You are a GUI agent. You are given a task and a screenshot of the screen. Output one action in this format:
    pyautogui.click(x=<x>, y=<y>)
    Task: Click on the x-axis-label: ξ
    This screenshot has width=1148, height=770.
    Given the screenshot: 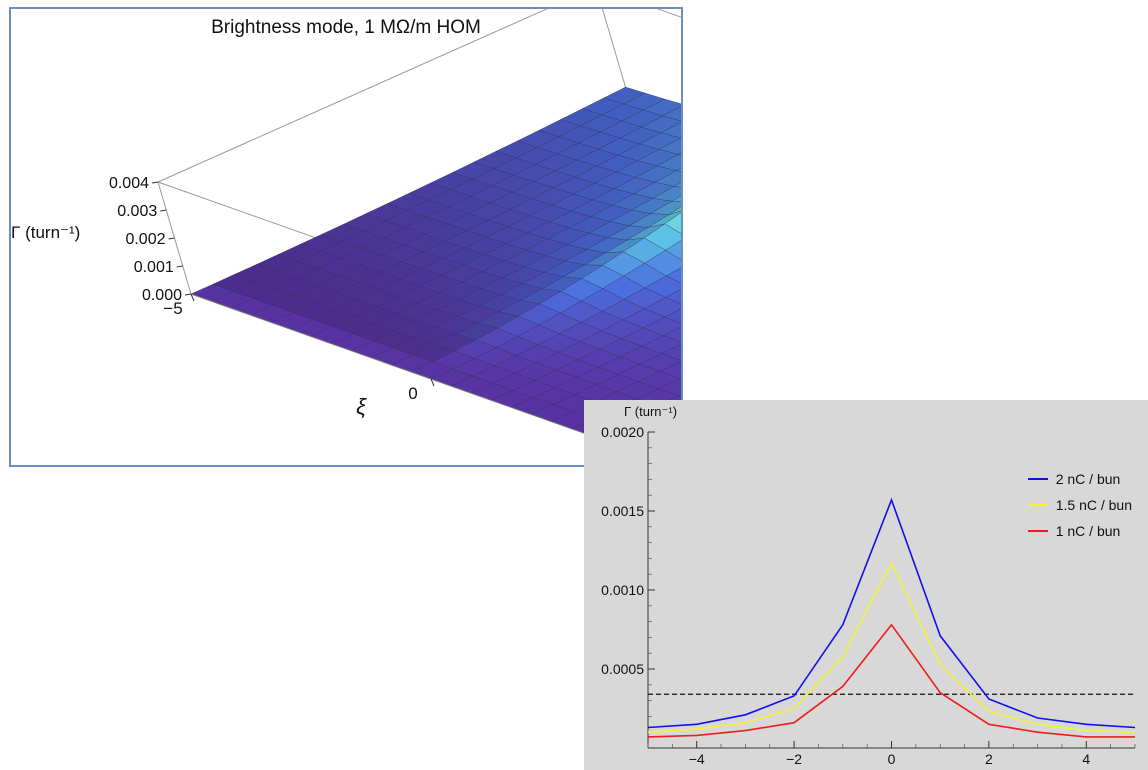 What is the action you would take?
    pyautogui.click(x=361, y=406)
    